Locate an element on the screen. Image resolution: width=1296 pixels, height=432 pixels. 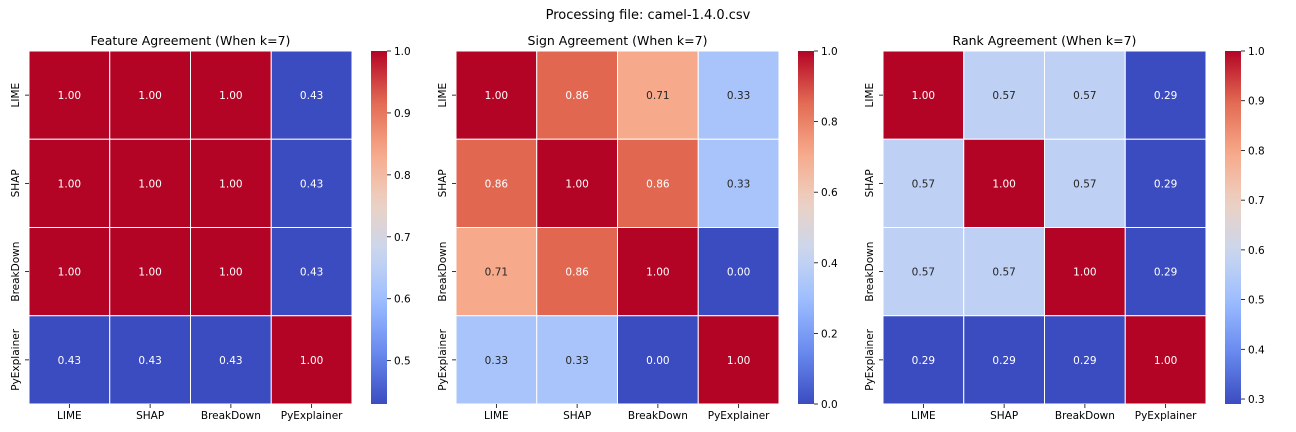
panel-title: Sign Agreement (When k=7) is located at coordinates (618, 40).